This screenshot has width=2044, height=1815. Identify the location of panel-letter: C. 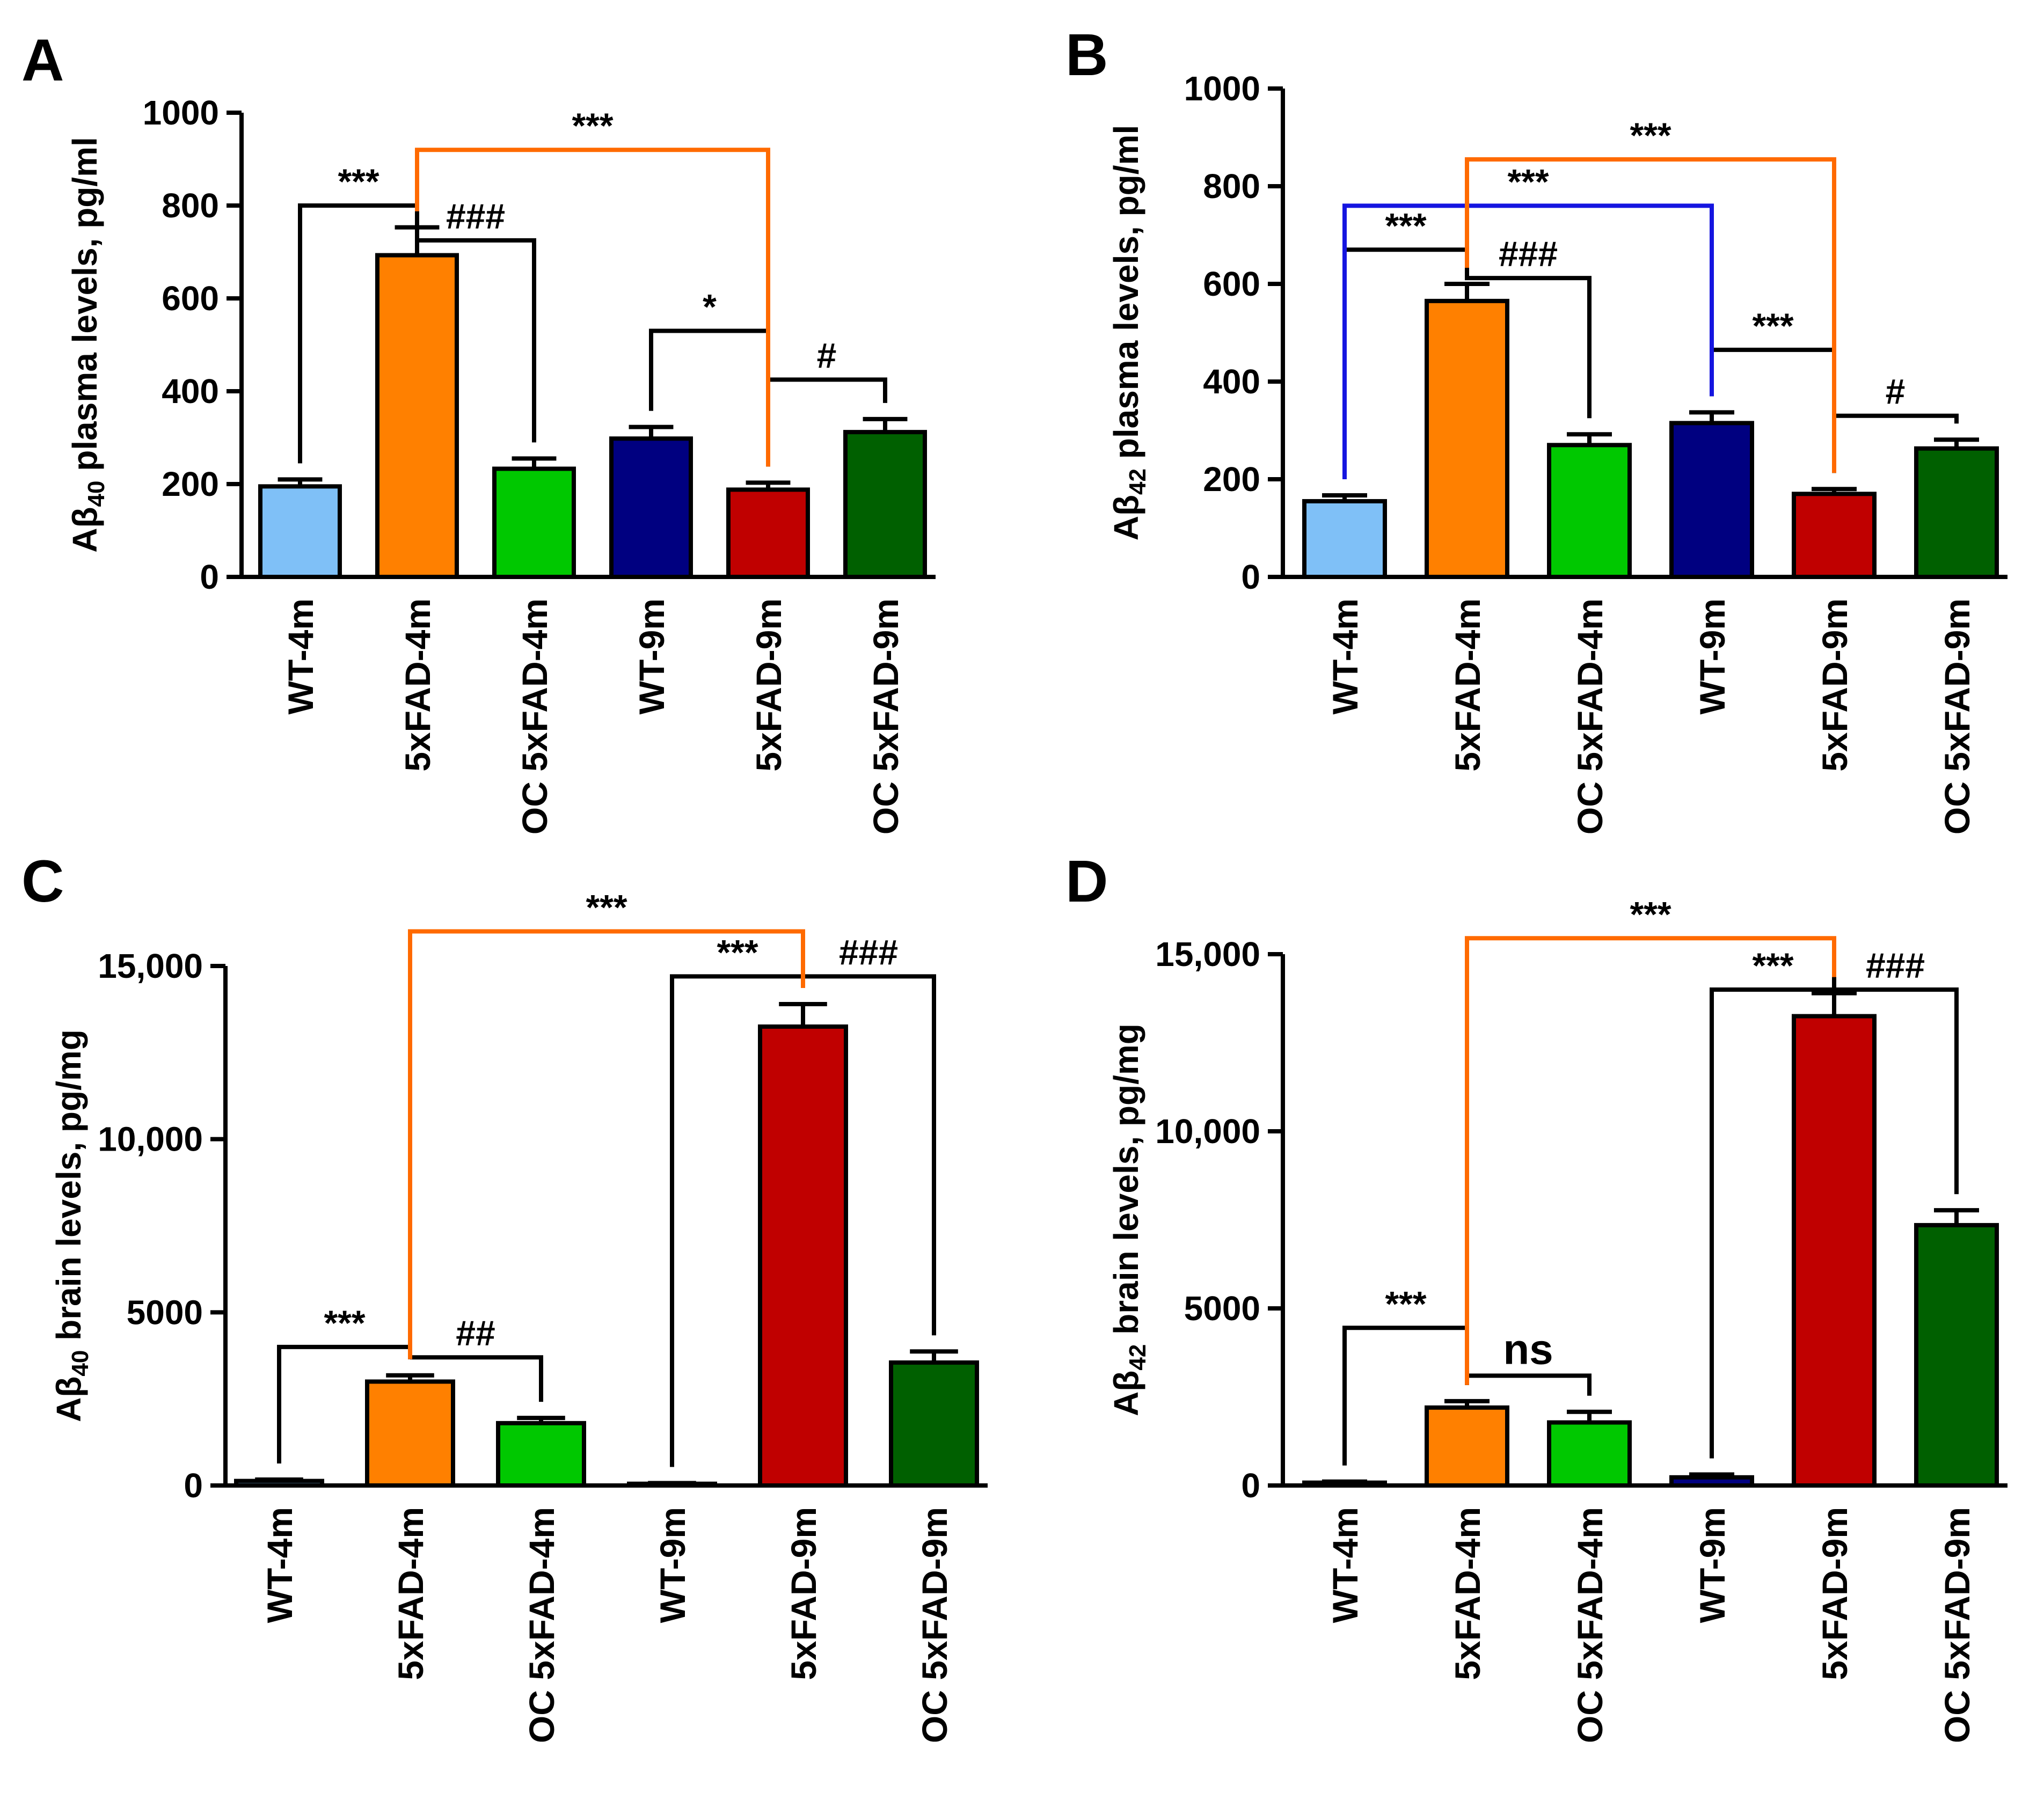
(42, 881).